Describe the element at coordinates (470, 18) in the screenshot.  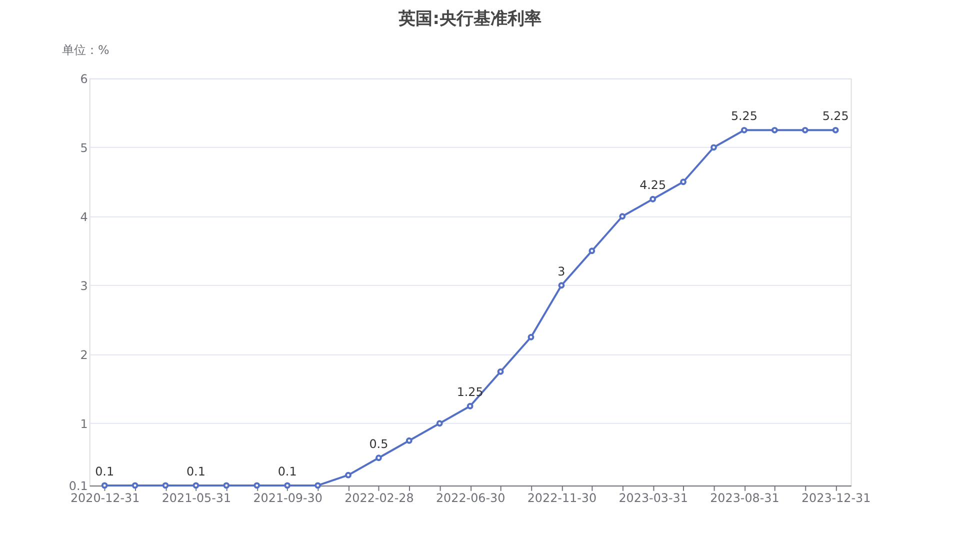
I see `chart-title: 英国:央行基准利率` at that location.